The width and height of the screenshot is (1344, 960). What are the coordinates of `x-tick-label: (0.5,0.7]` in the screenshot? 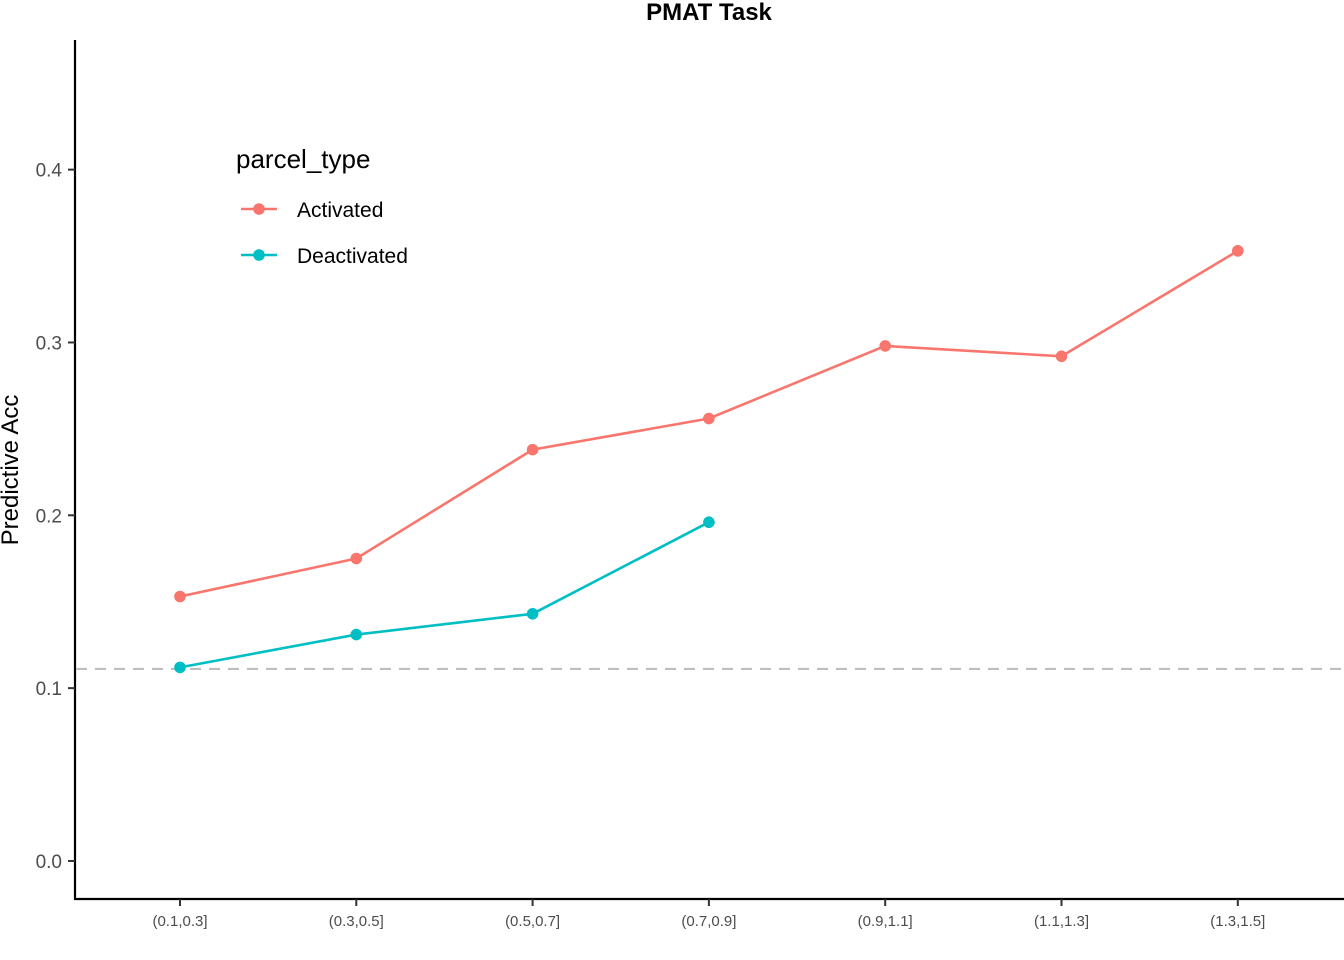 It's located at (532, 921).